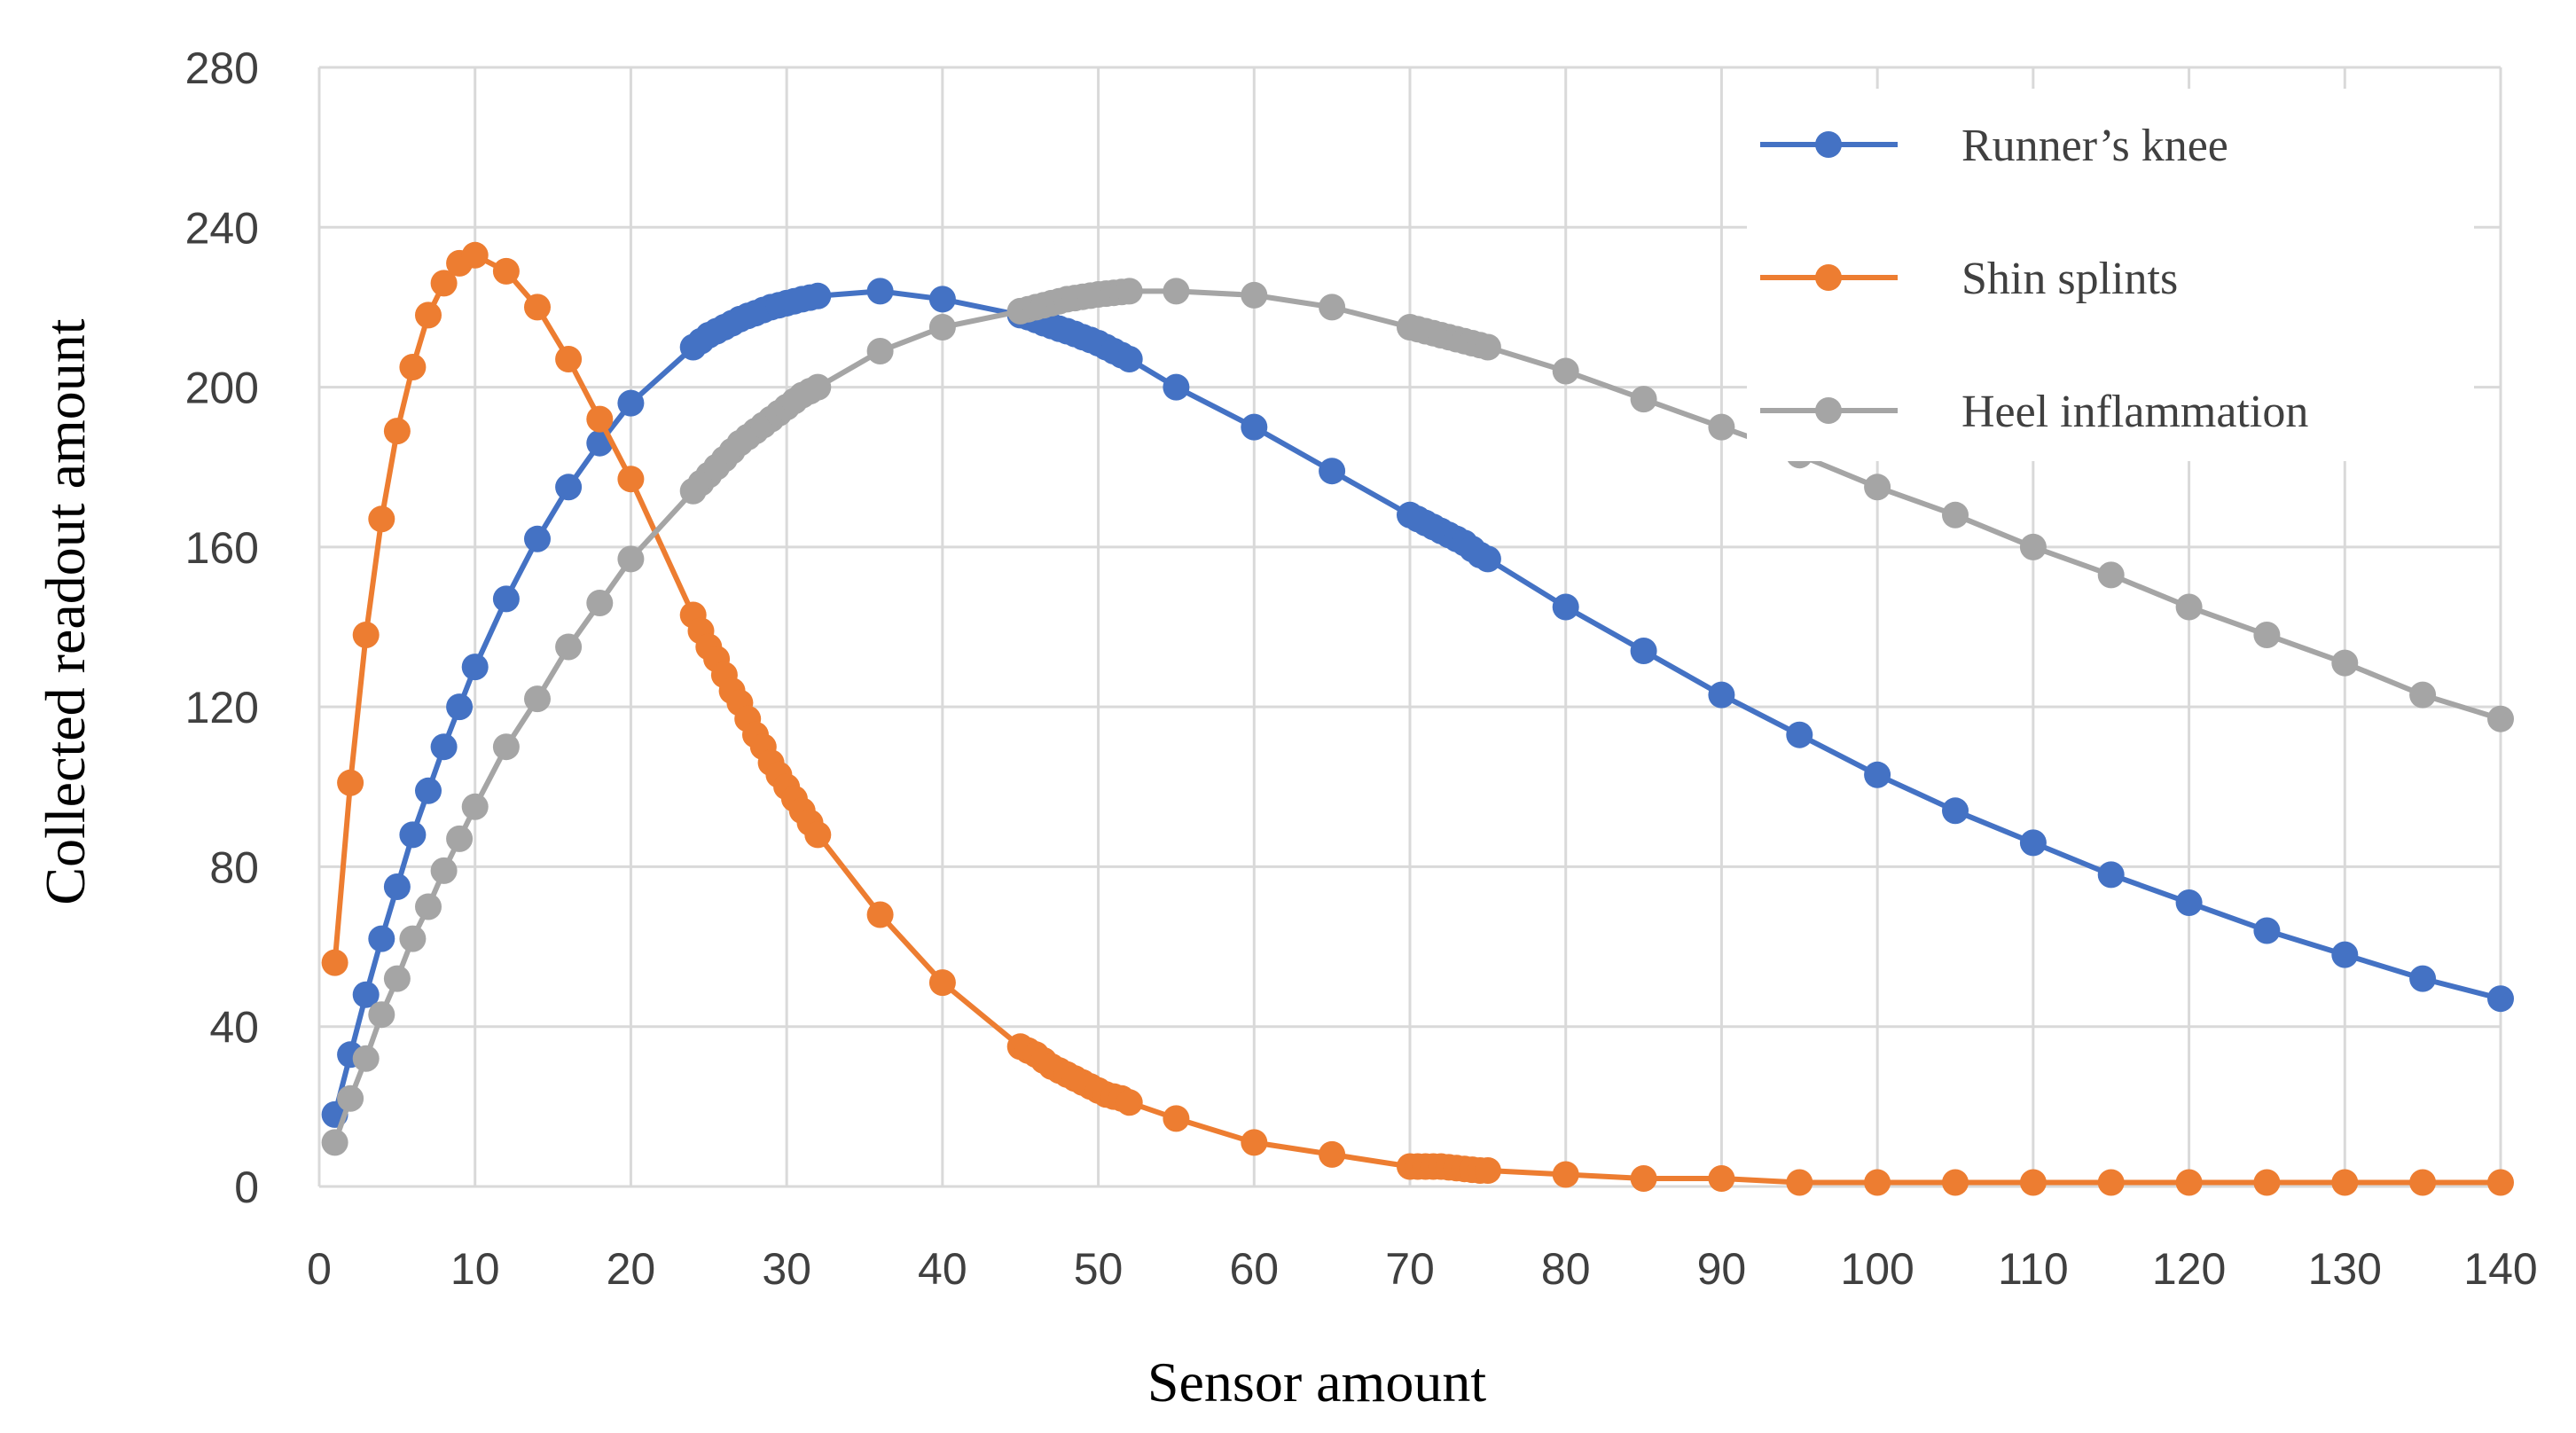  I want to click on y-tick-label: 240, so click(222, 228).